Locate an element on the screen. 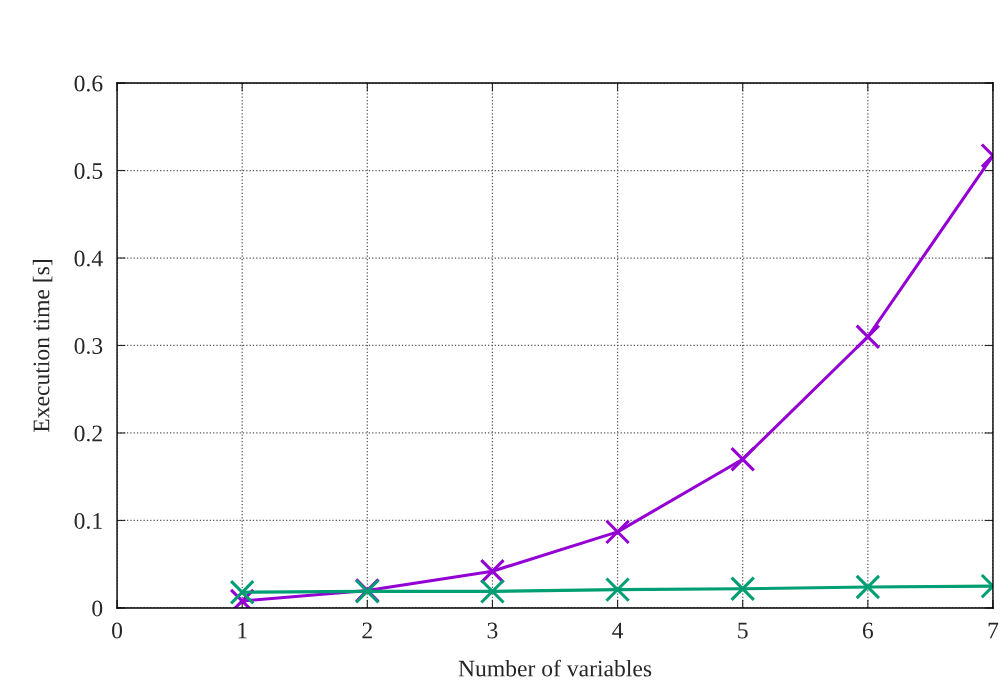 The height and width of the screenshot is (689, 1003). y-tick-label: 0.3 is located at coordinates (88, 346).